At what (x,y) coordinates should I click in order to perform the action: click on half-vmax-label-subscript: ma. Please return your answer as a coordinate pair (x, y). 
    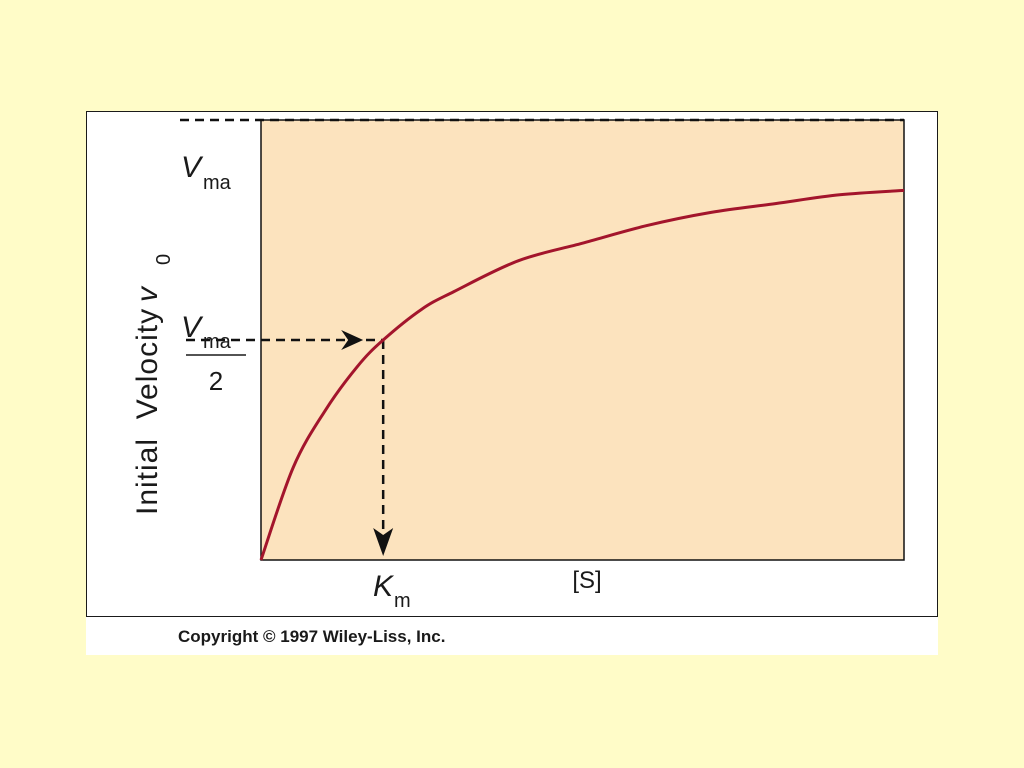
    Looking at the image, I should click on (217, 342).